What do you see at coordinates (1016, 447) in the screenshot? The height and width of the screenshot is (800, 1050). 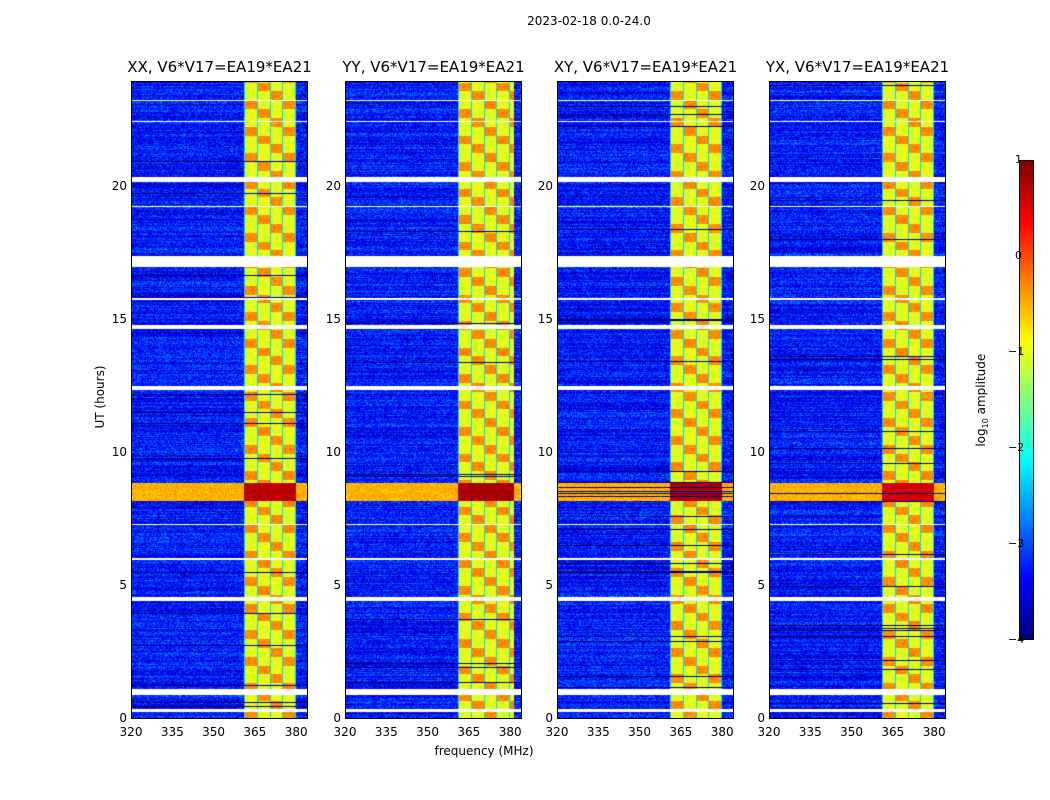 I see `colorbar-tick-label: −2` at bounding box center [1016, 447].